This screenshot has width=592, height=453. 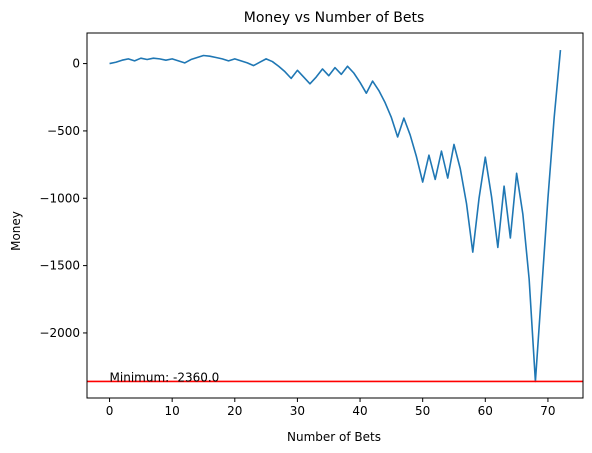 I want to click on x-tick-label: 10, so click(x=172, y=411).